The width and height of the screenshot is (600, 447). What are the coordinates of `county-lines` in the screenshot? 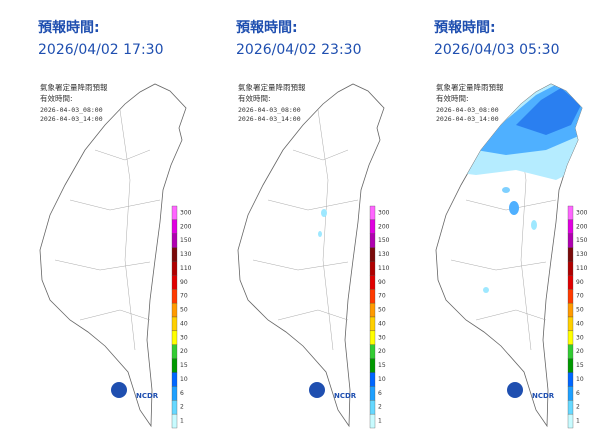 It's located at (305, 230).